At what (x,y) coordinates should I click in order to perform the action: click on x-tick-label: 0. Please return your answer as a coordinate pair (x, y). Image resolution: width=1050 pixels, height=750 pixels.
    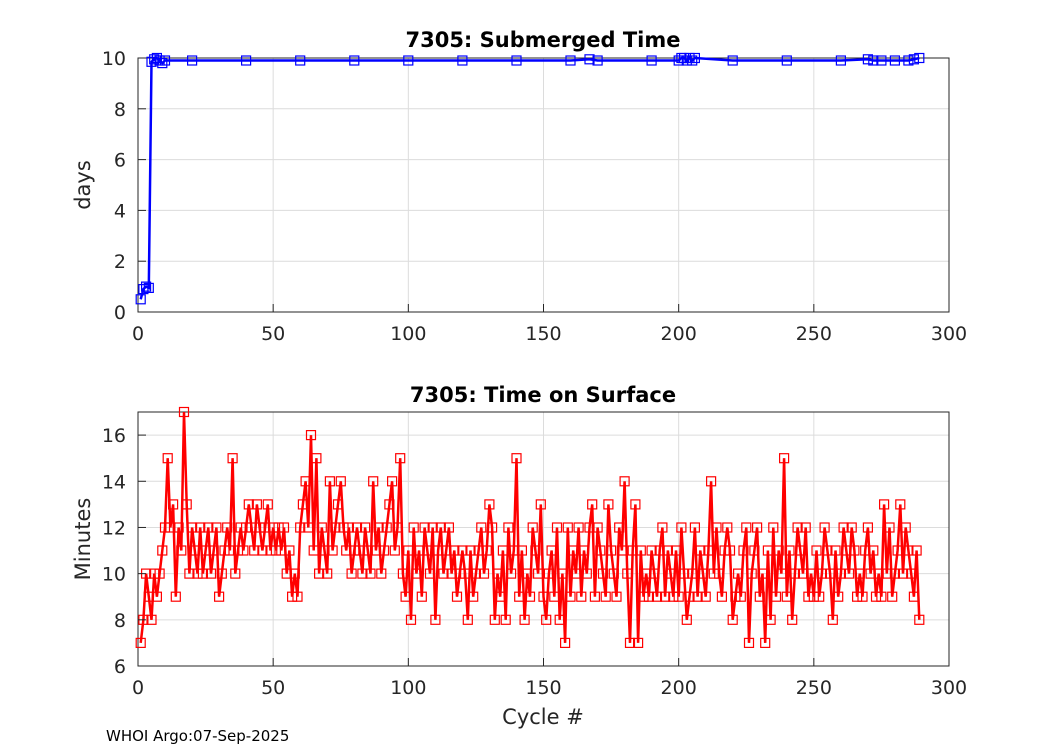
    Looking at the image, I should click on (138, 334).